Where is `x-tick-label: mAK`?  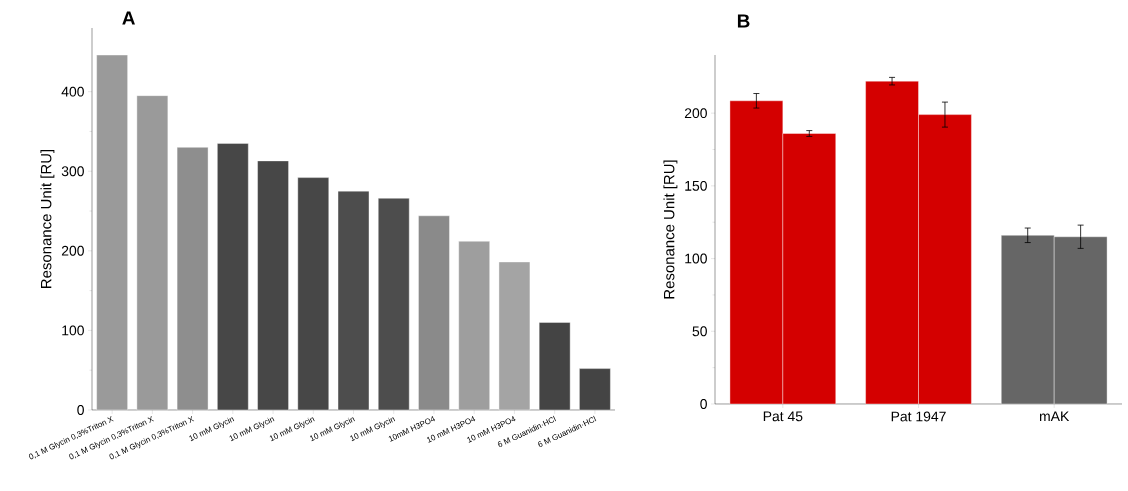
x-tick-label: mAK is located at coordinates (1054, 416).